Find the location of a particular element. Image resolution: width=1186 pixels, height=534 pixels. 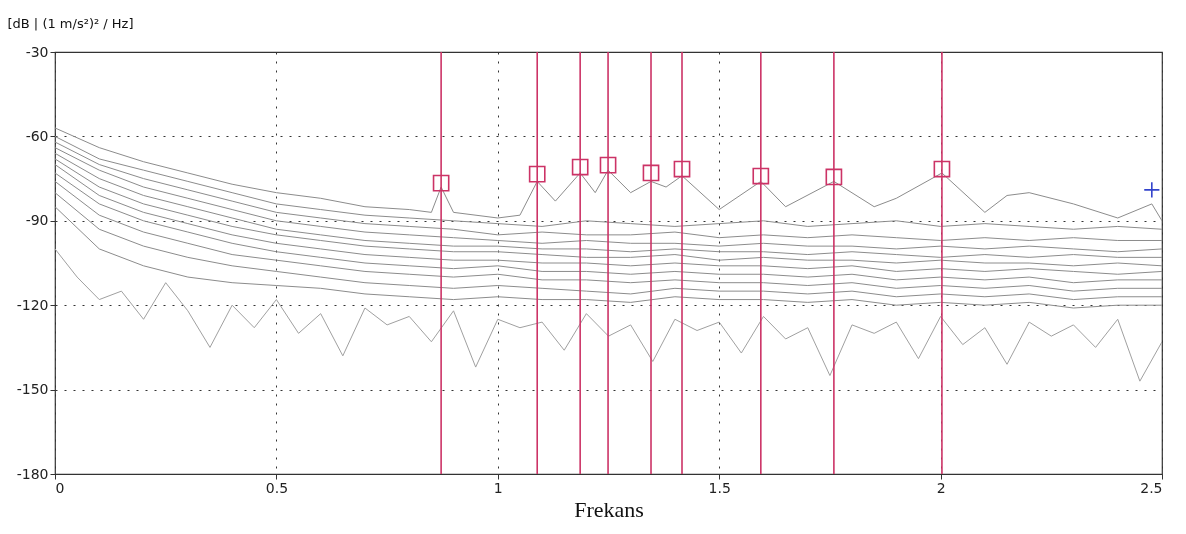

y-axis-title: [dB | (1 m/s²)² / Hz] is located at coordinates (70, 23).